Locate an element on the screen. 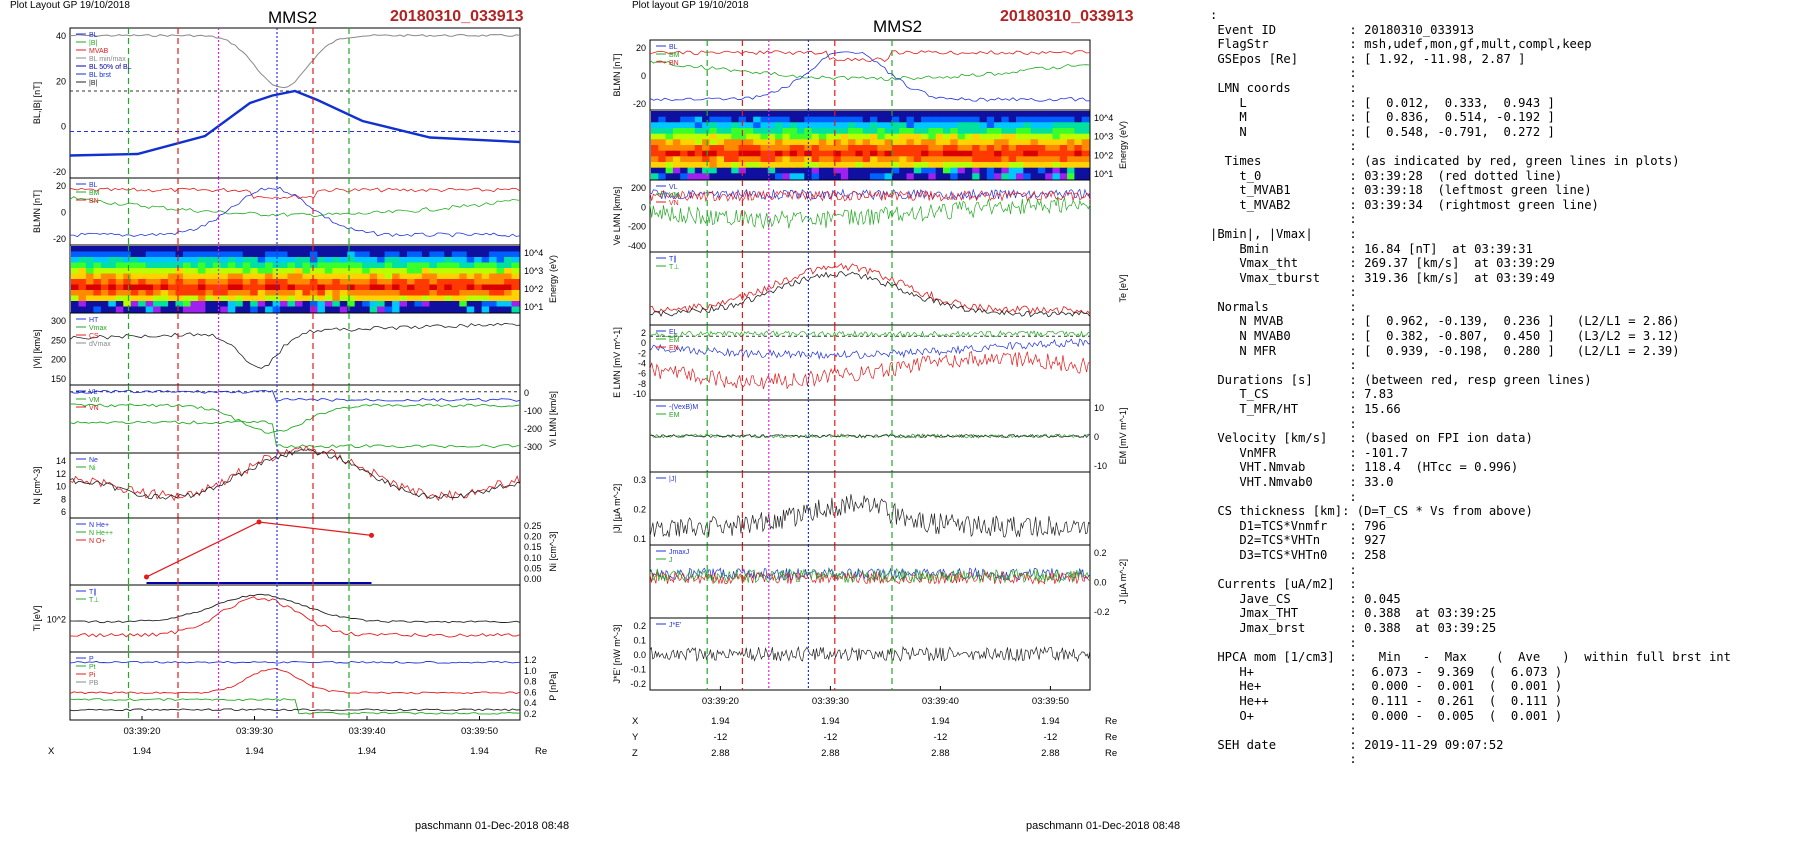  legend-label: BL brst is located at coordinates (100, 75).